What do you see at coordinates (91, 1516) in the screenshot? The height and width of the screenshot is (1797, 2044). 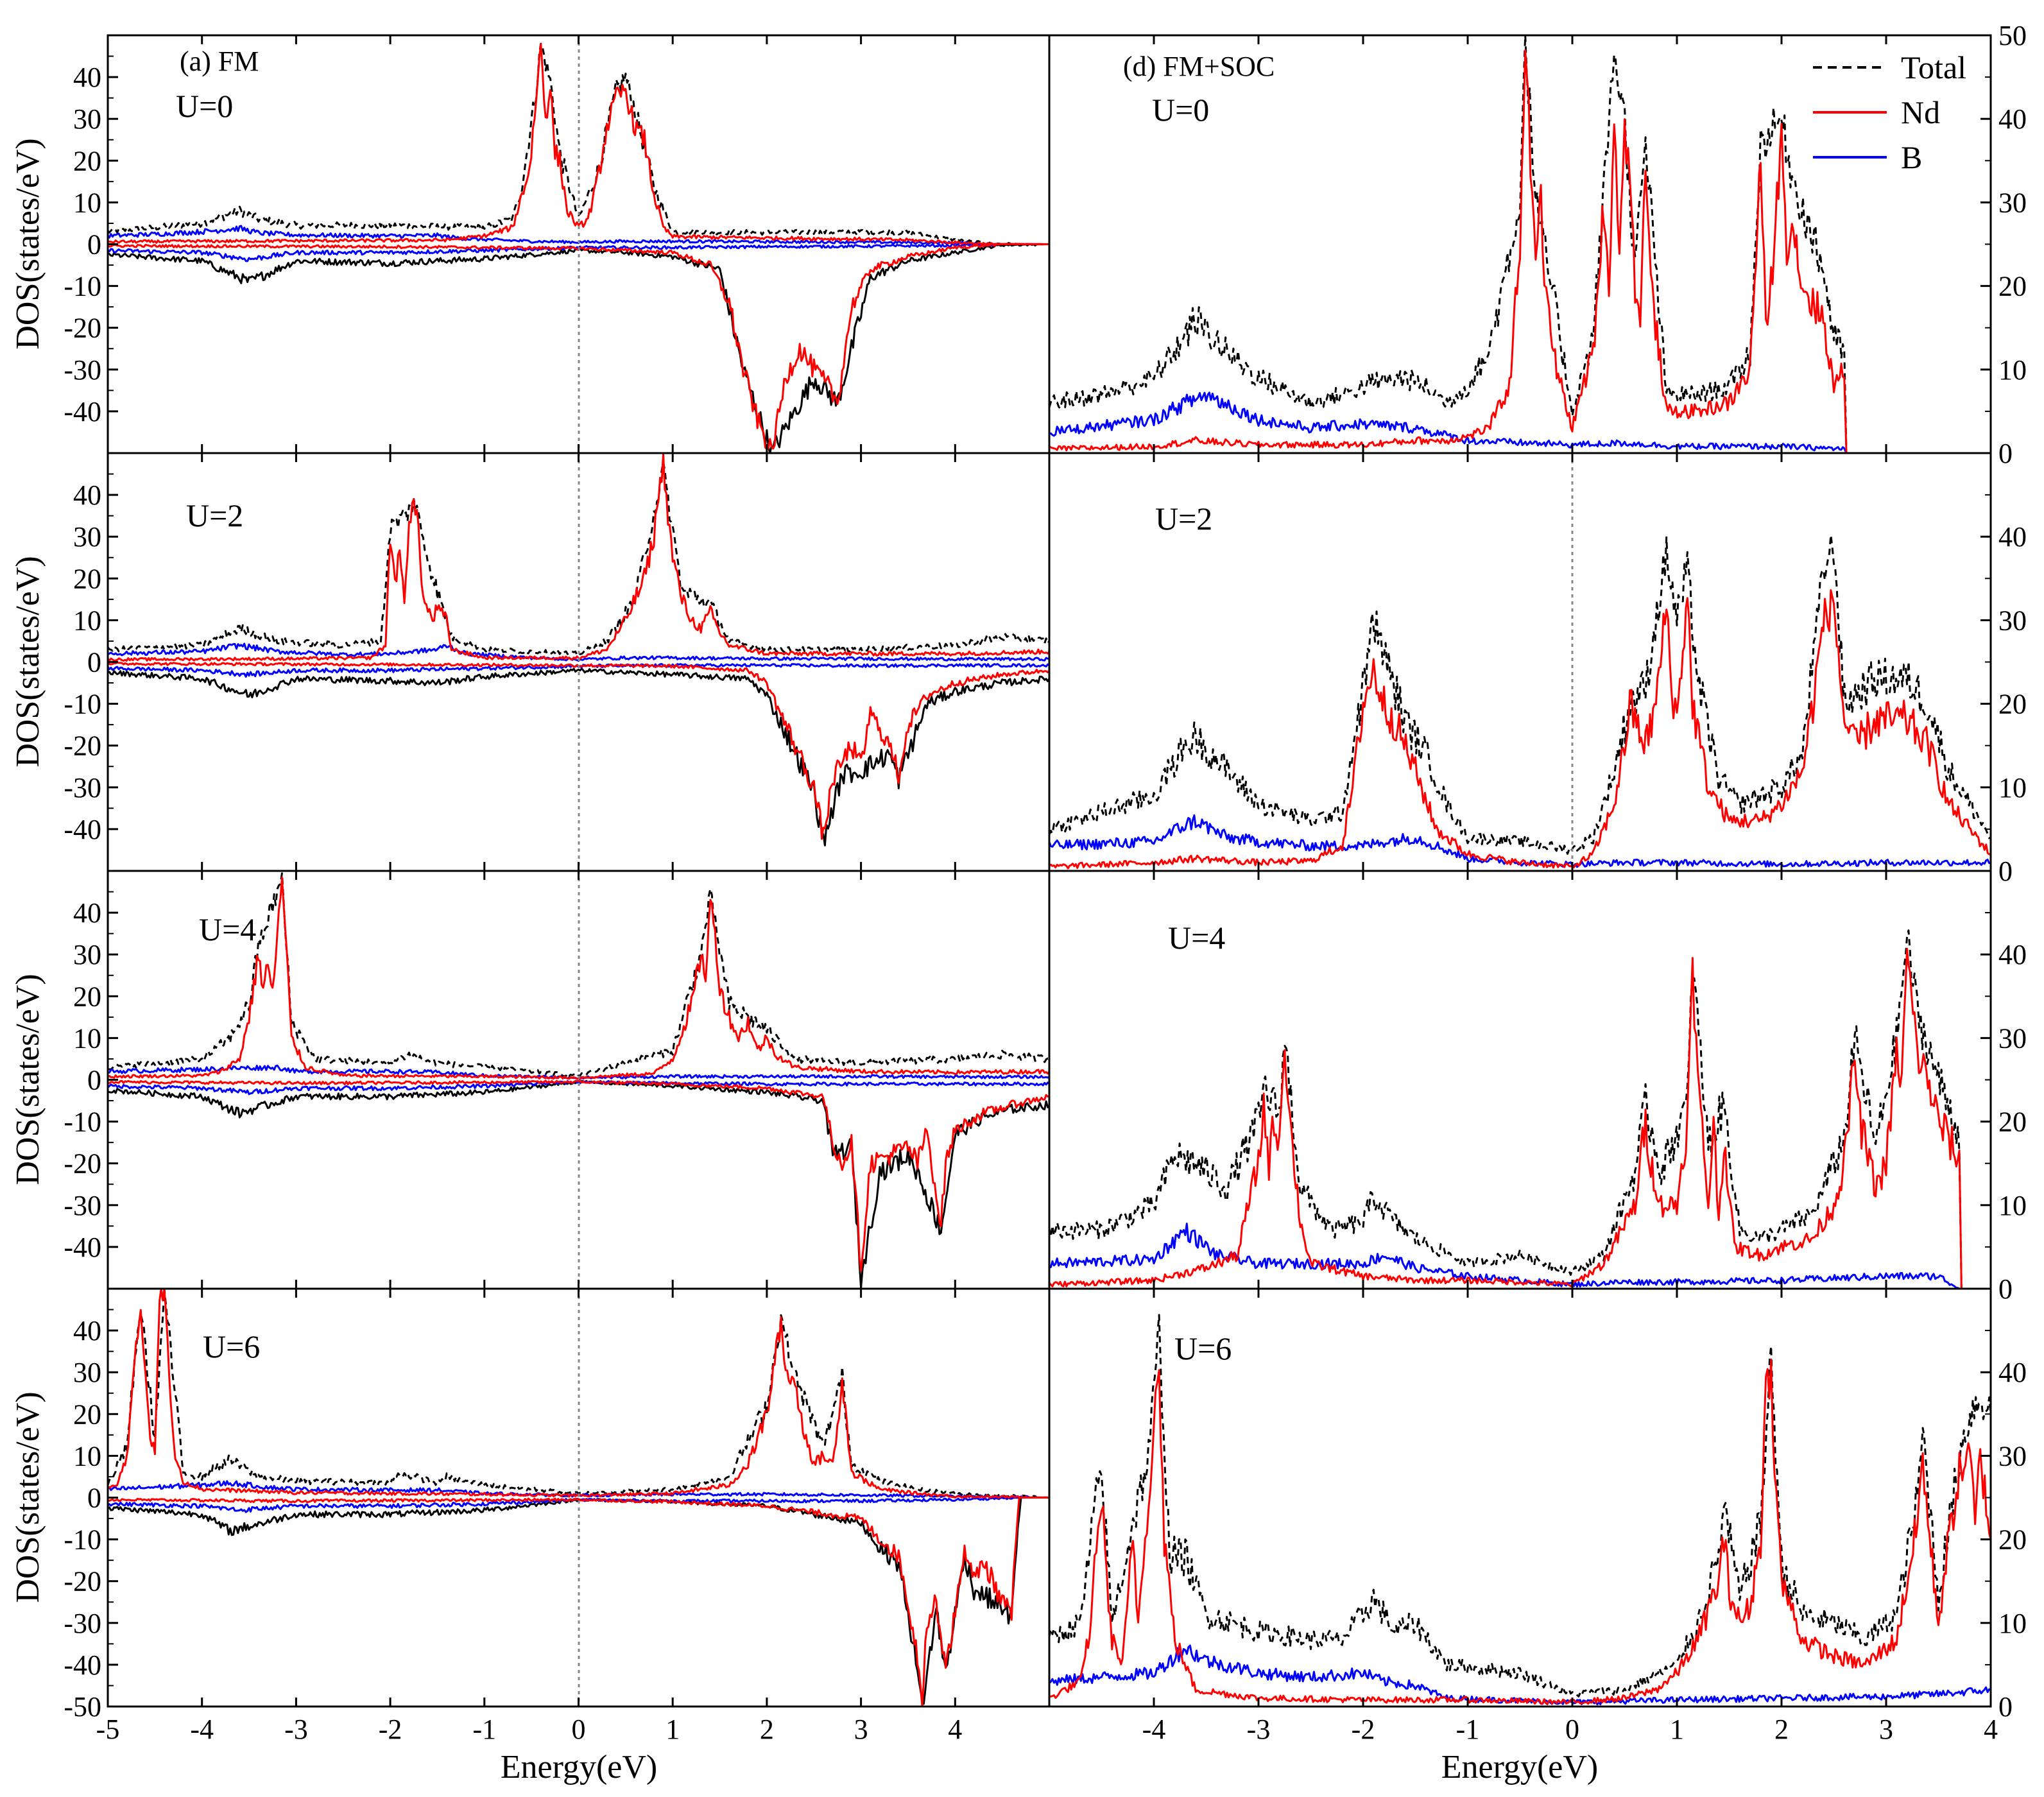 I see `panel-fm-u6-yticks: 40 30 20 10 0 -10 -20 -30 -40 -50` at bounding box center [91, 1516].